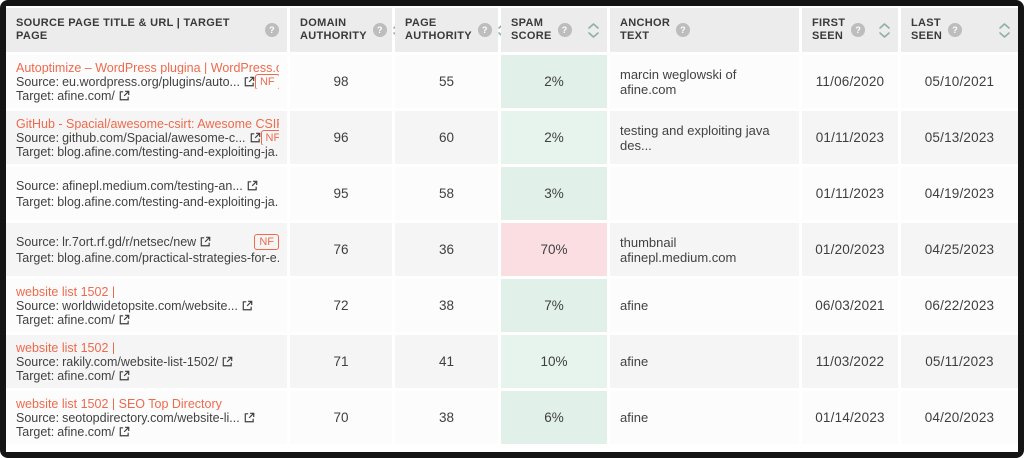 The height and width of the screenshot is (458, 1024). Describe the element at coordinates (341, 361) in the screenshot. I see `domain-authority-cell: 71` at that location.